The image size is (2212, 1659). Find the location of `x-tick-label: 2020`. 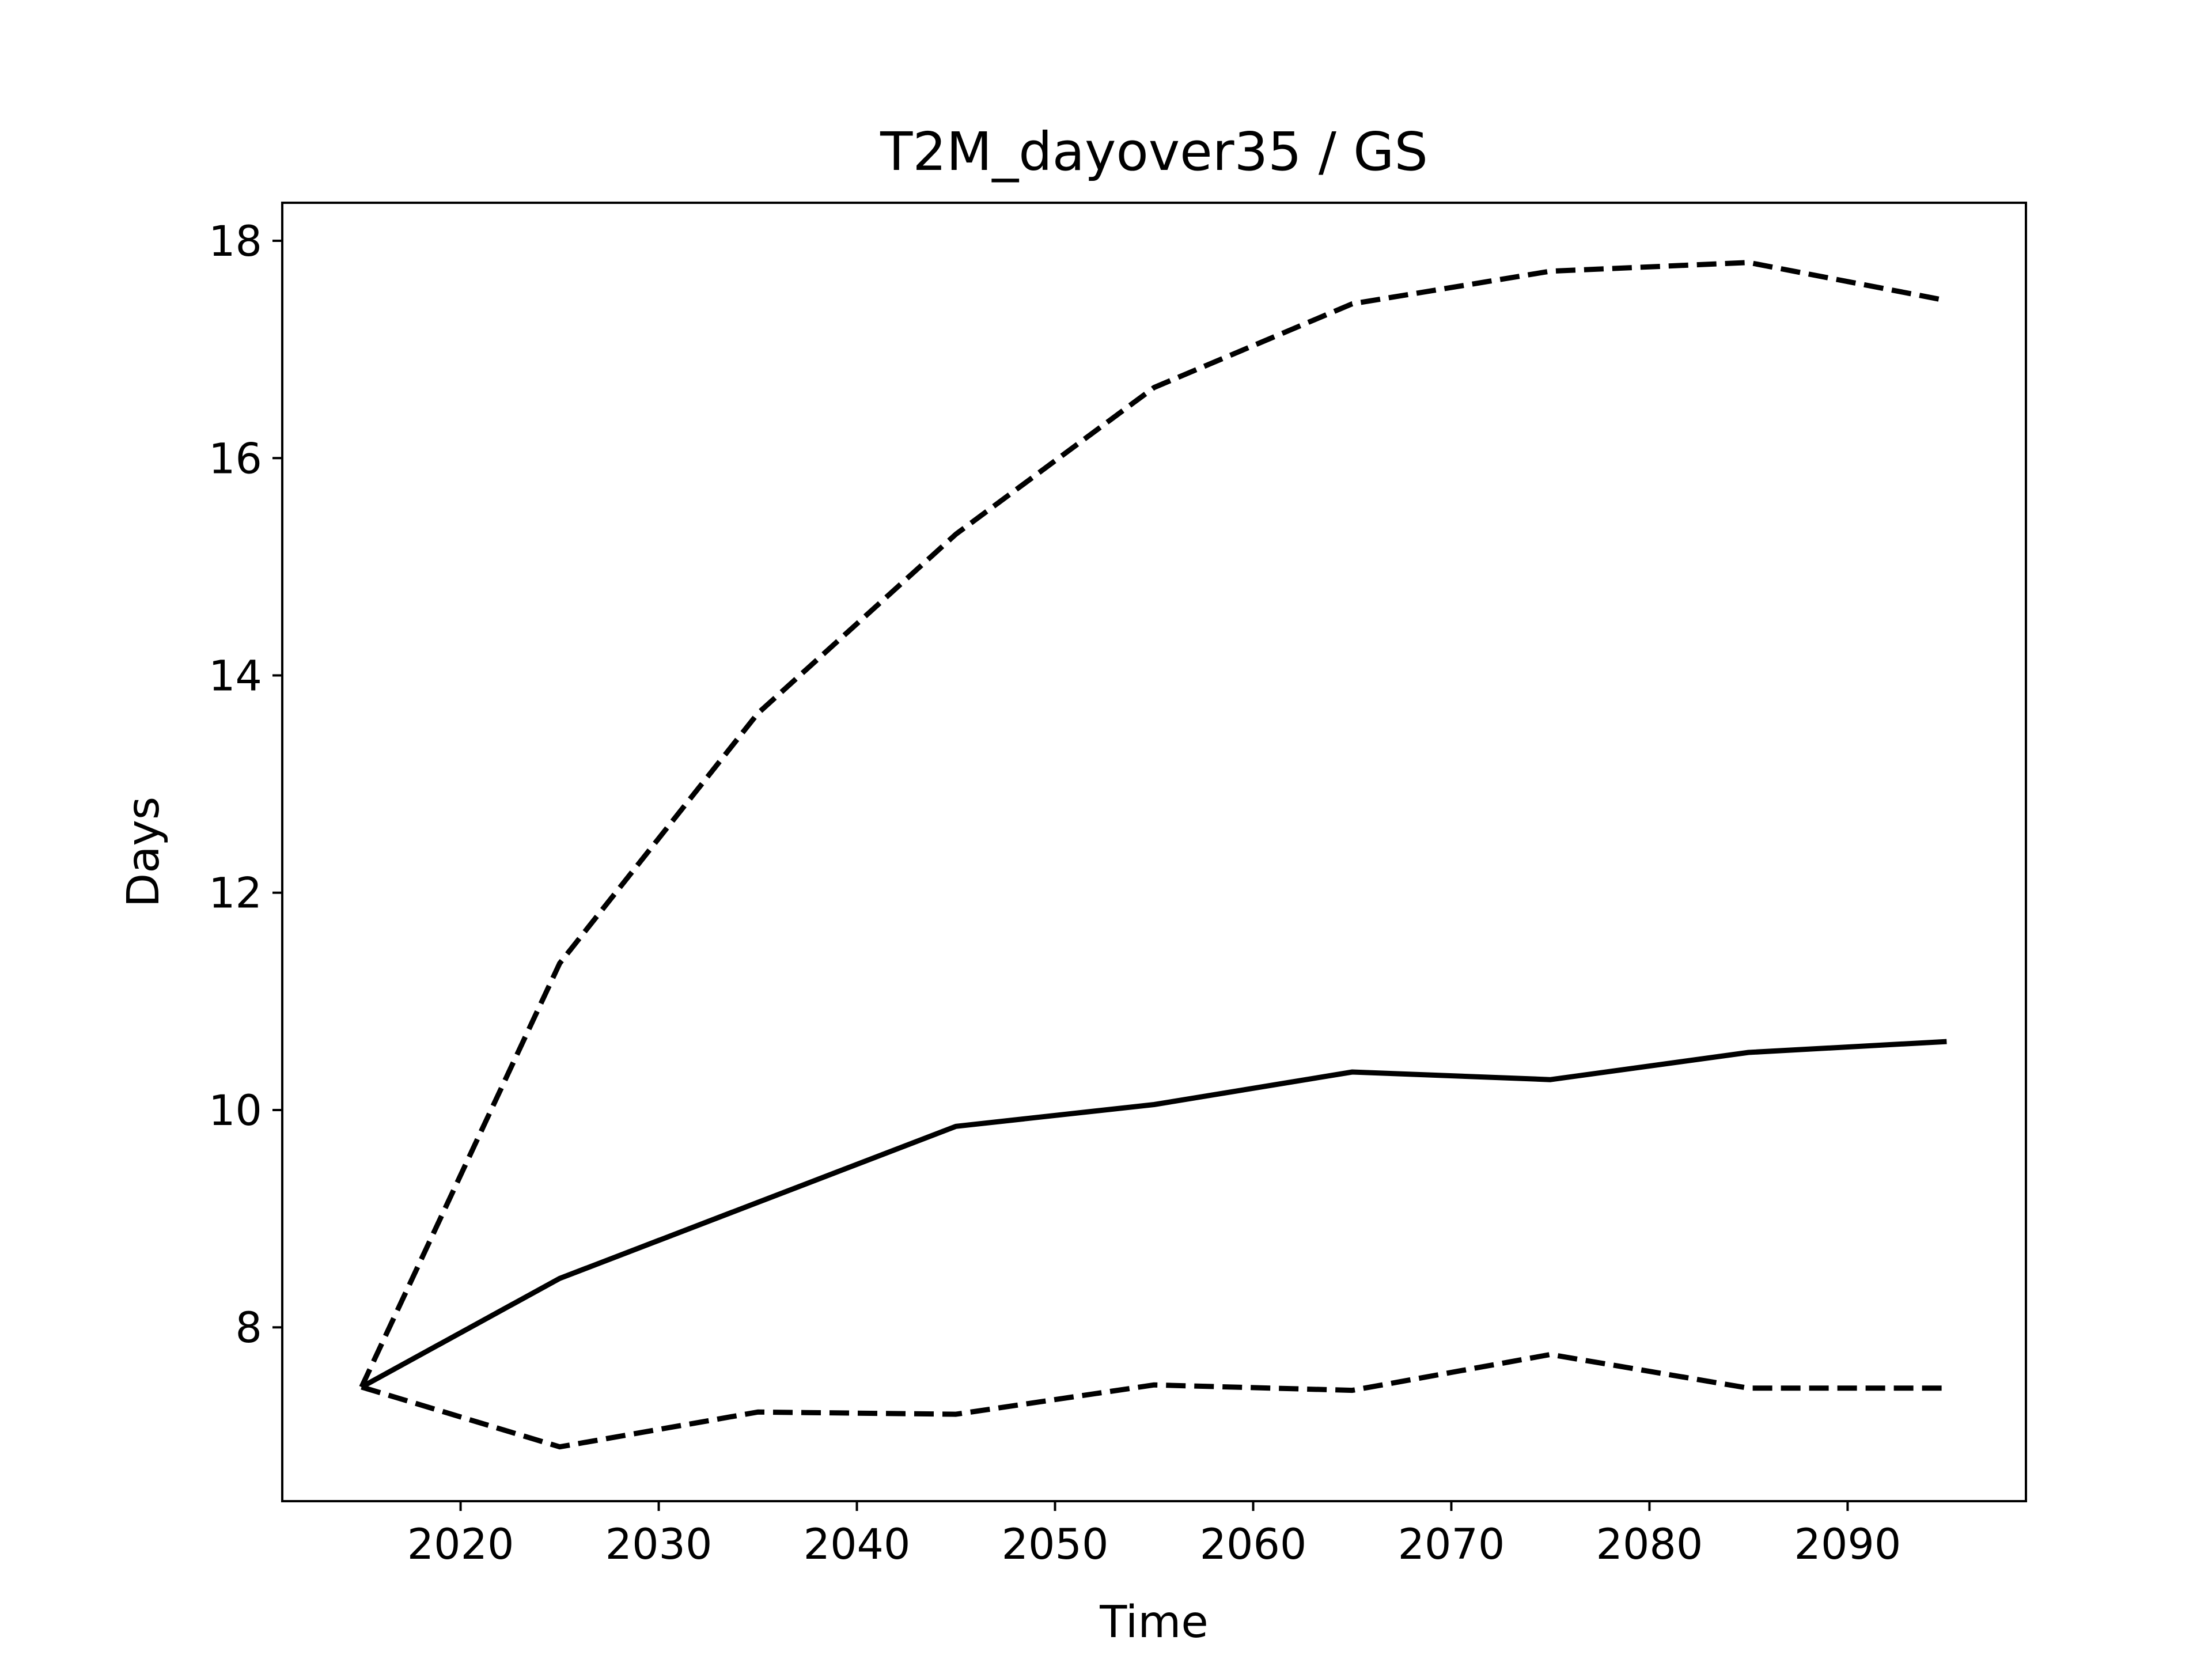

x-tick-label: 2020 is located at coordinates (460, 1544).